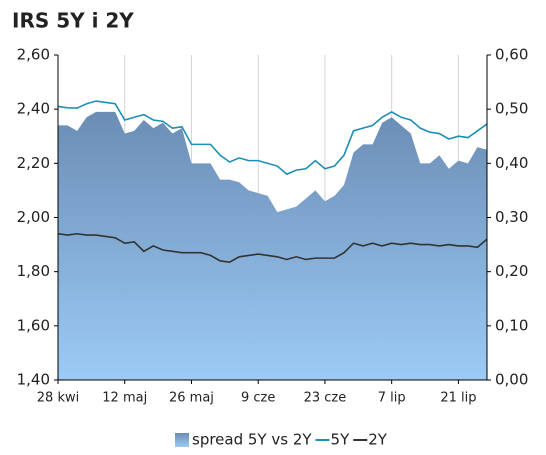  What do you see at coordinates (511, 325) in the screenshot?
I see `y2-tick-label: 0,10` at bounding box center [511, 325].